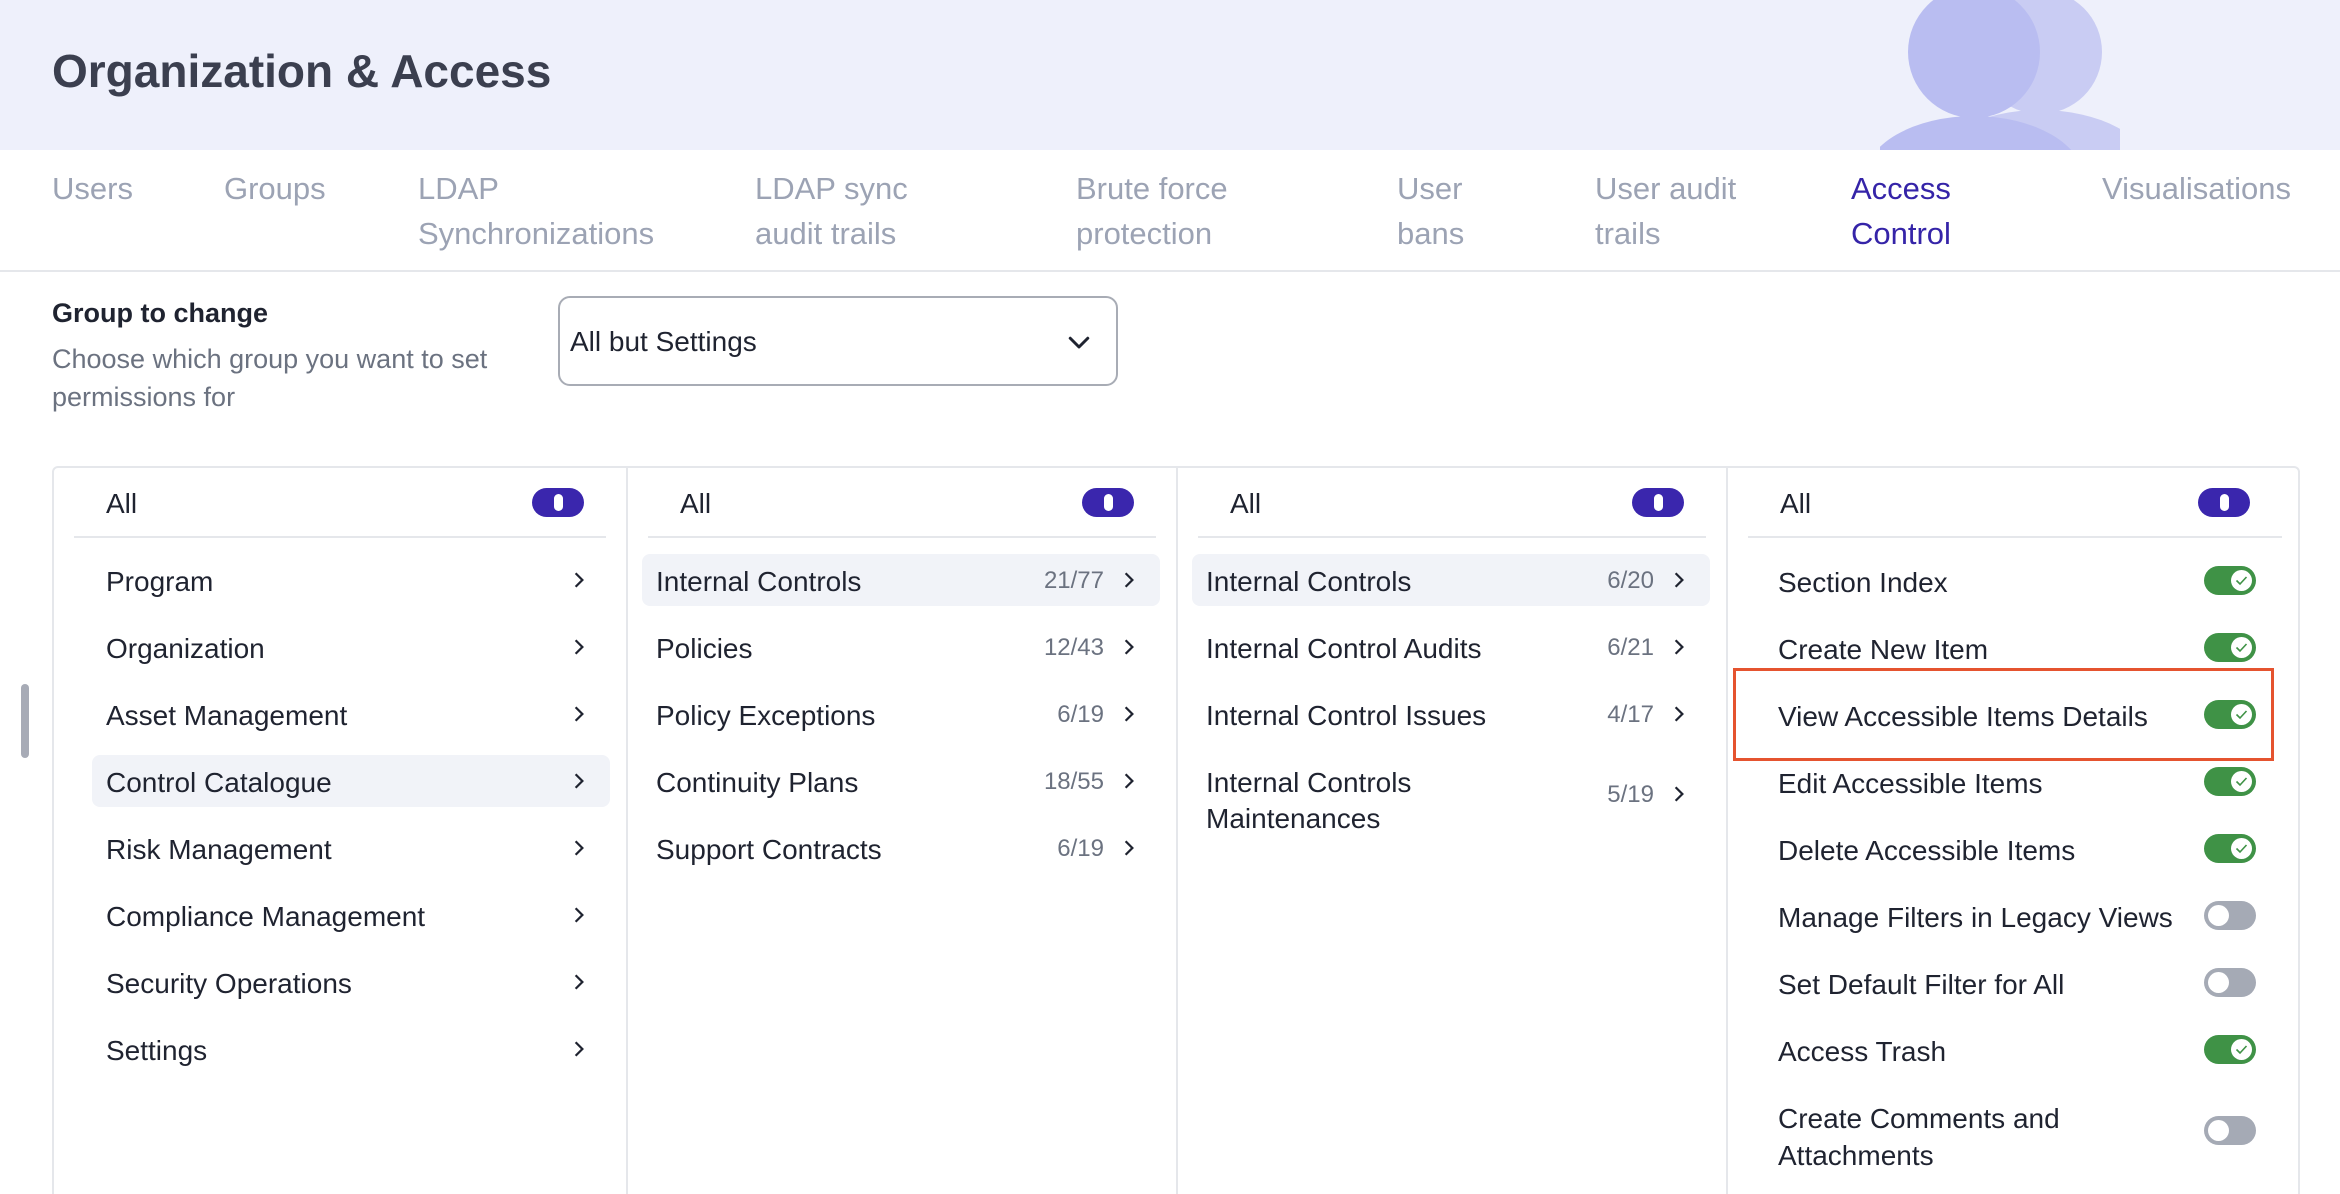 This screenshot has height=1194, width=2340. What do you see at coordinates (351, 647) in the screenshot?
I see `module-item-organization: Organization` at bounding box center [351, 647].